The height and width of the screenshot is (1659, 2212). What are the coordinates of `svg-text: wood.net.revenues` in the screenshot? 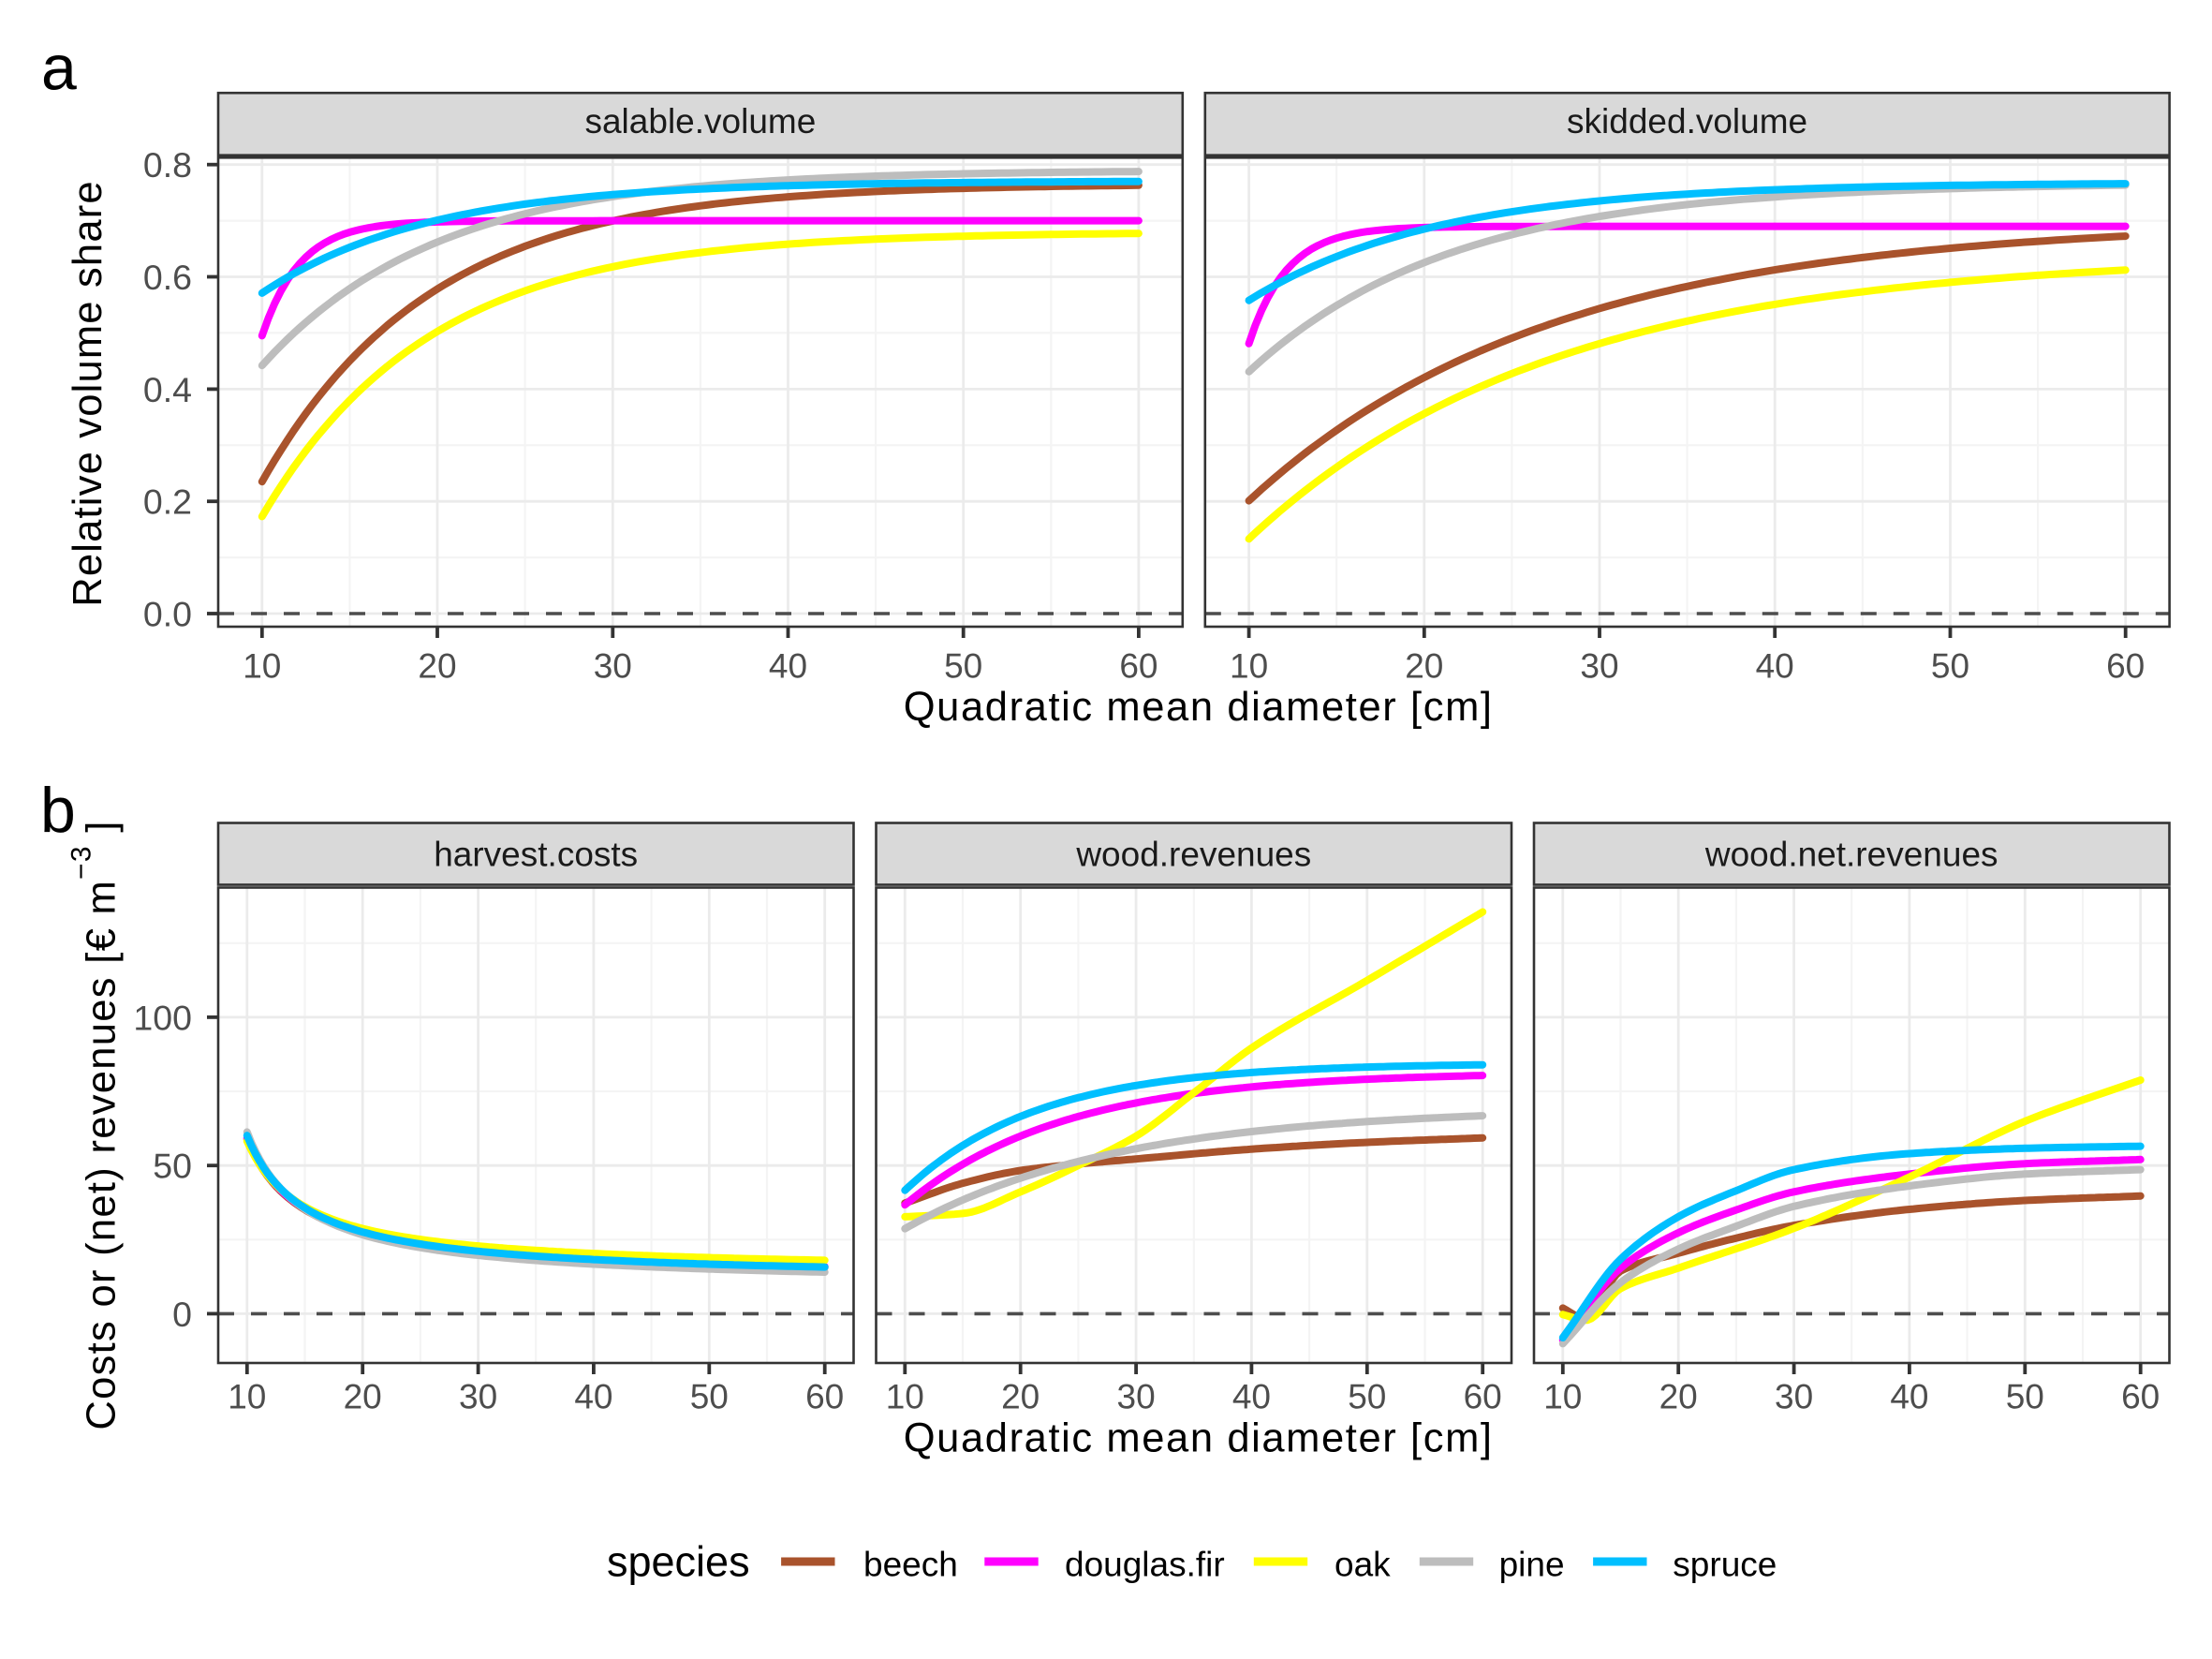 It's located at (1851, 854).